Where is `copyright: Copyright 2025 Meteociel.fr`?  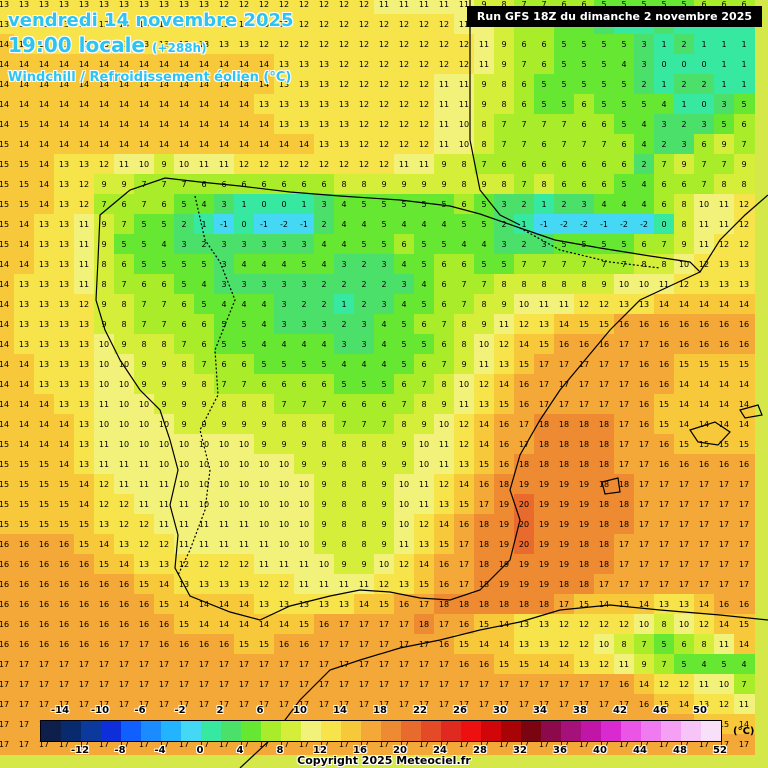
copyright: Copyright 2025 Meteociel.fr is located at coordinates (384, 760).